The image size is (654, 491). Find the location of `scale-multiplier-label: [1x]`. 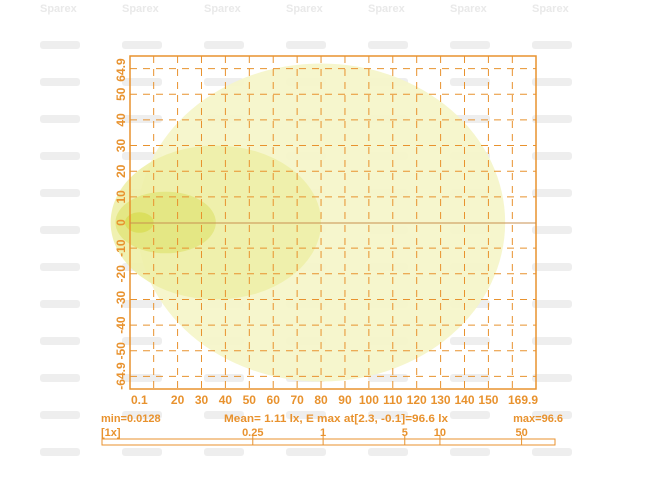

scale-multiplier-label: [1x] is located at coordinates (111, 433).